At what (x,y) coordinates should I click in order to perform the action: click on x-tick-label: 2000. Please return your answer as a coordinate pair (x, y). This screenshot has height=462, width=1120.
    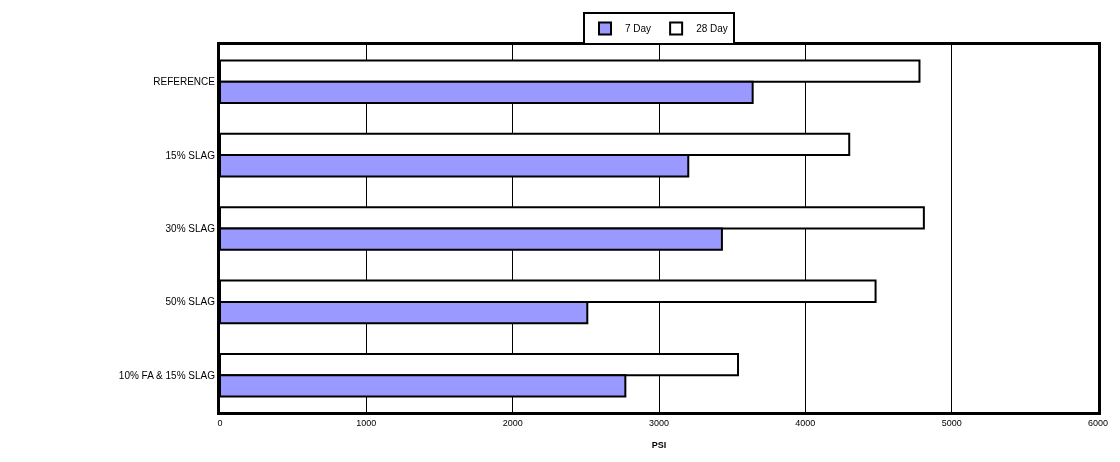
    Looking at the image, I should click on (512, 422).